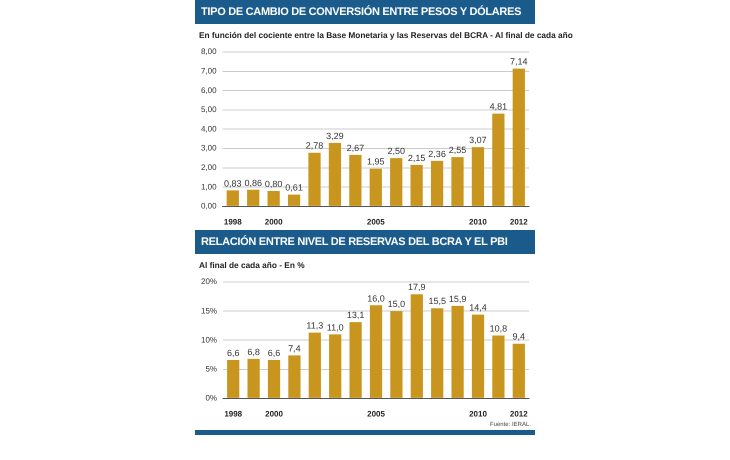 Image resolution: width=730 pixels, height=460 pixels. What do you see at coordinates (209, 109) in the screenshot?
I see `y-tick-label: 5,00` at bounding box center [209, 109].